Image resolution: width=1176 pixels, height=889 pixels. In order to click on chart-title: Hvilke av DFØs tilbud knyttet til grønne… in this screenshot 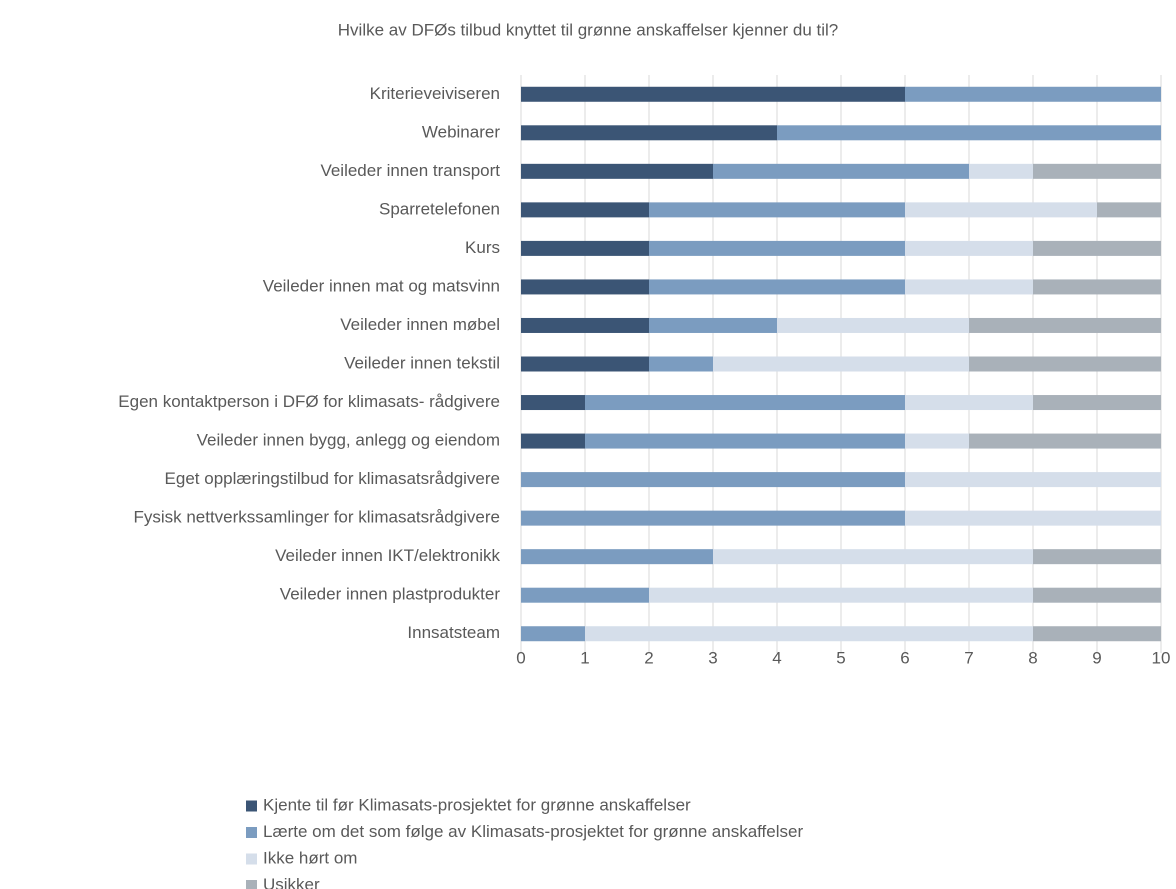, I will do `click(588, 29)`.